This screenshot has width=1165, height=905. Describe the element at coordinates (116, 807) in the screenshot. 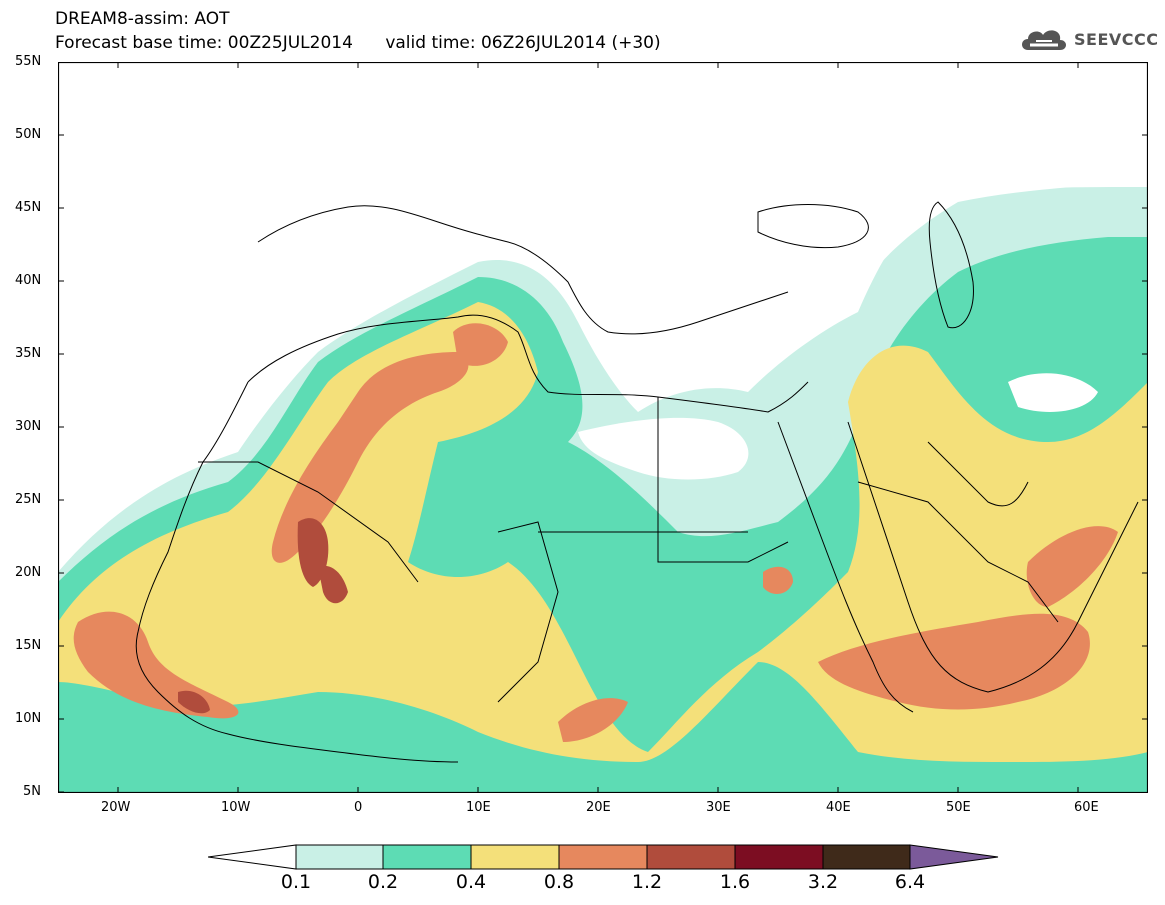

I see `lon-label-20w: 20W` at that location.